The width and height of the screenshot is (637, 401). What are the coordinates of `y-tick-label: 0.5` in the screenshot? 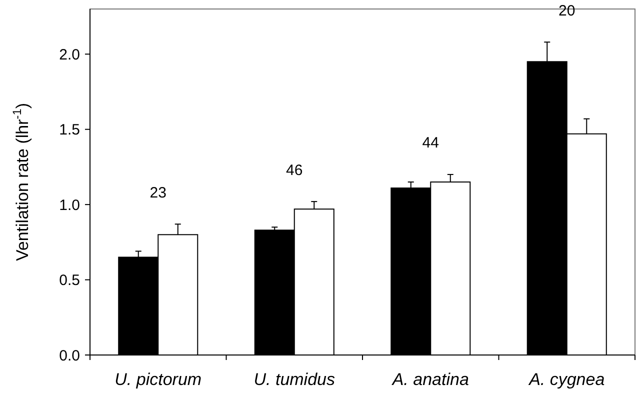 It's located at (69, 281).